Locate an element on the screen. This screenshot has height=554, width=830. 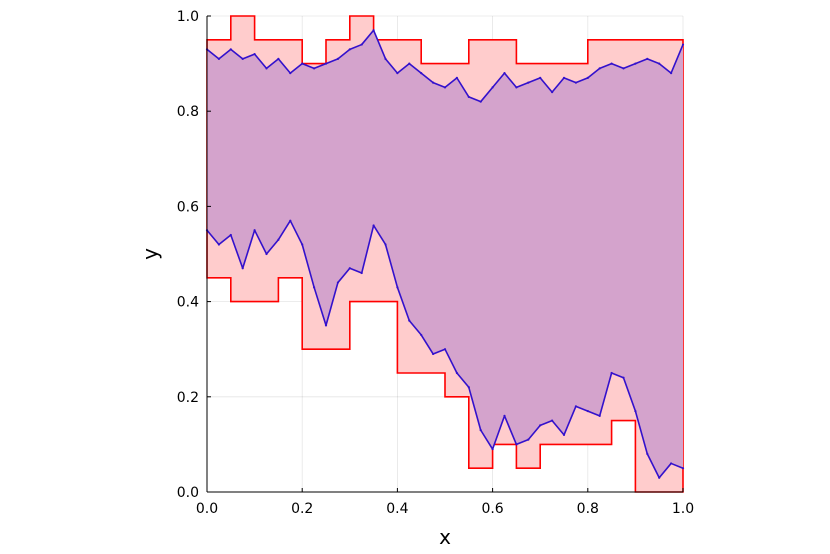
y-tick-label: 0.2 is located at coordinates (188, 398).